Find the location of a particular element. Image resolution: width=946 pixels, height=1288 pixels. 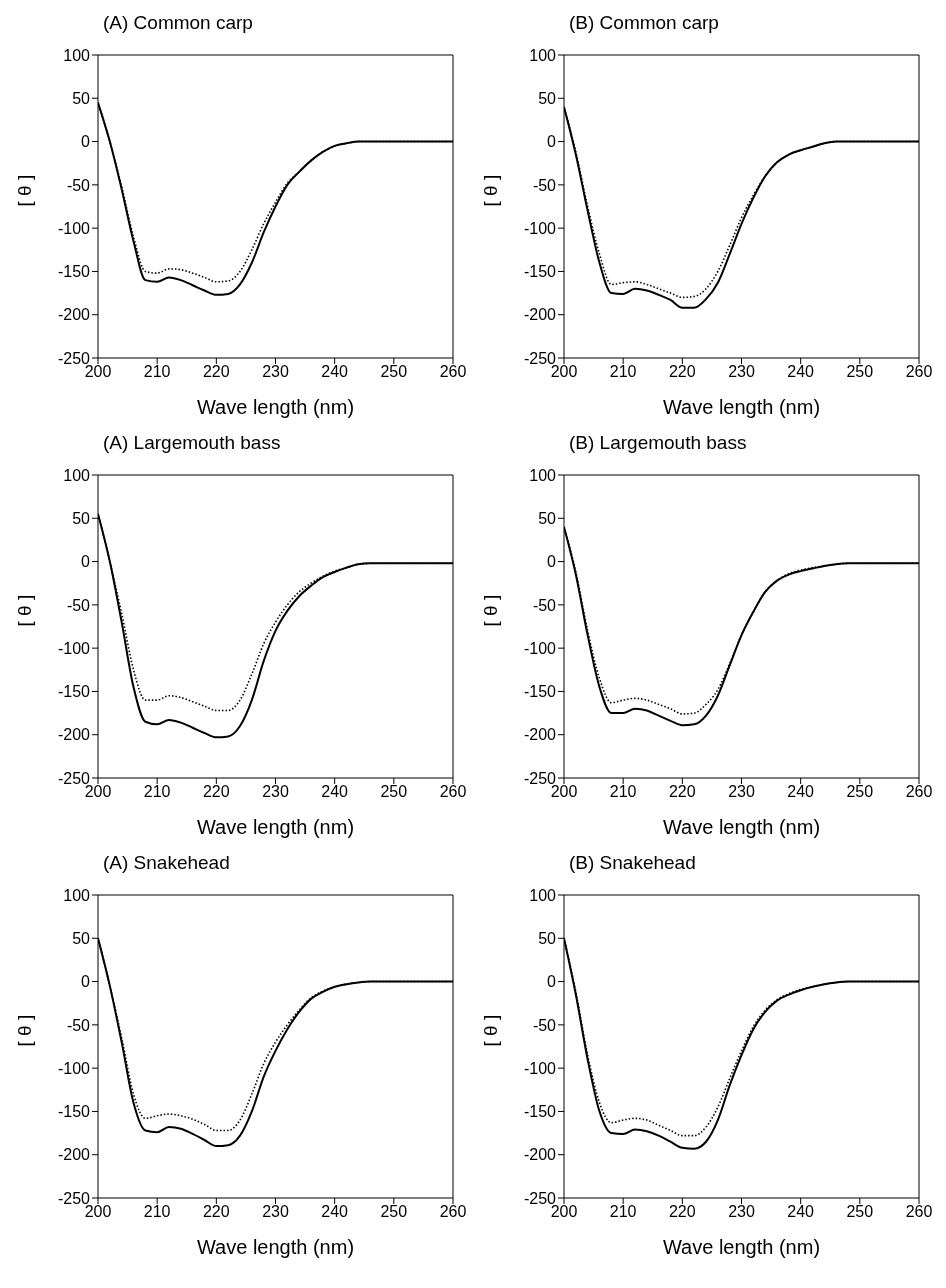

chart-title: (A) Snakehead is located at coordinates (166, 863).